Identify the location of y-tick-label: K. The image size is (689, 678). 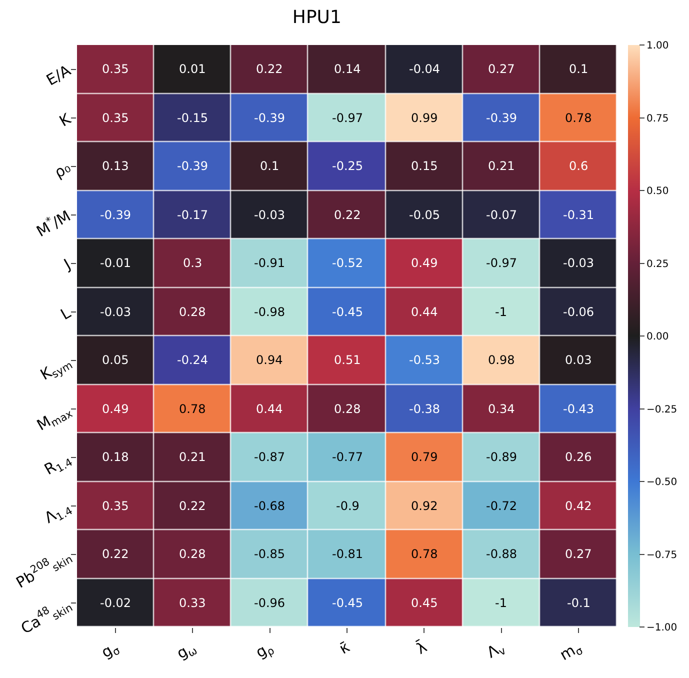
(65, 119).